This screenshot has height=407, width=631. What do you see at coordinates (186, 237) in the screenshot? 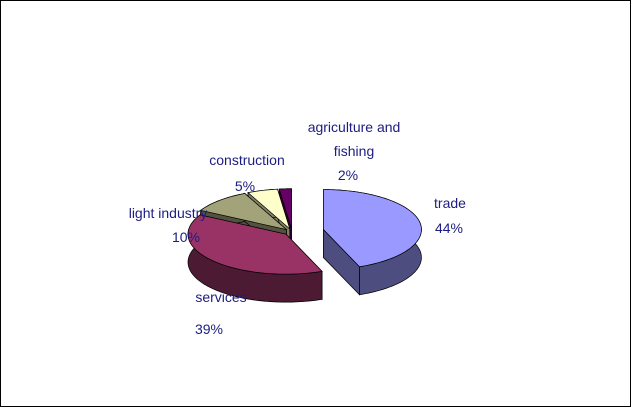
I see `slice-value-label: 10%` at bounding box center [186, 237].